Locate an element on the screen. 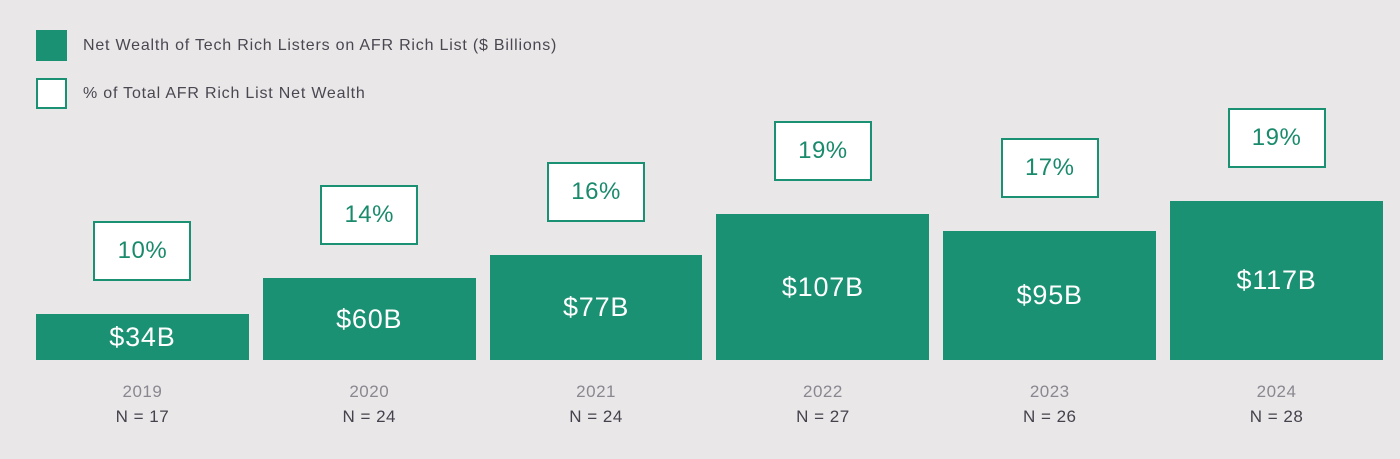 The height and width of the screenshot is (459, 1400). chart-column: 16% $77B 2021 N = 24 is located at coordinates (596, 294).